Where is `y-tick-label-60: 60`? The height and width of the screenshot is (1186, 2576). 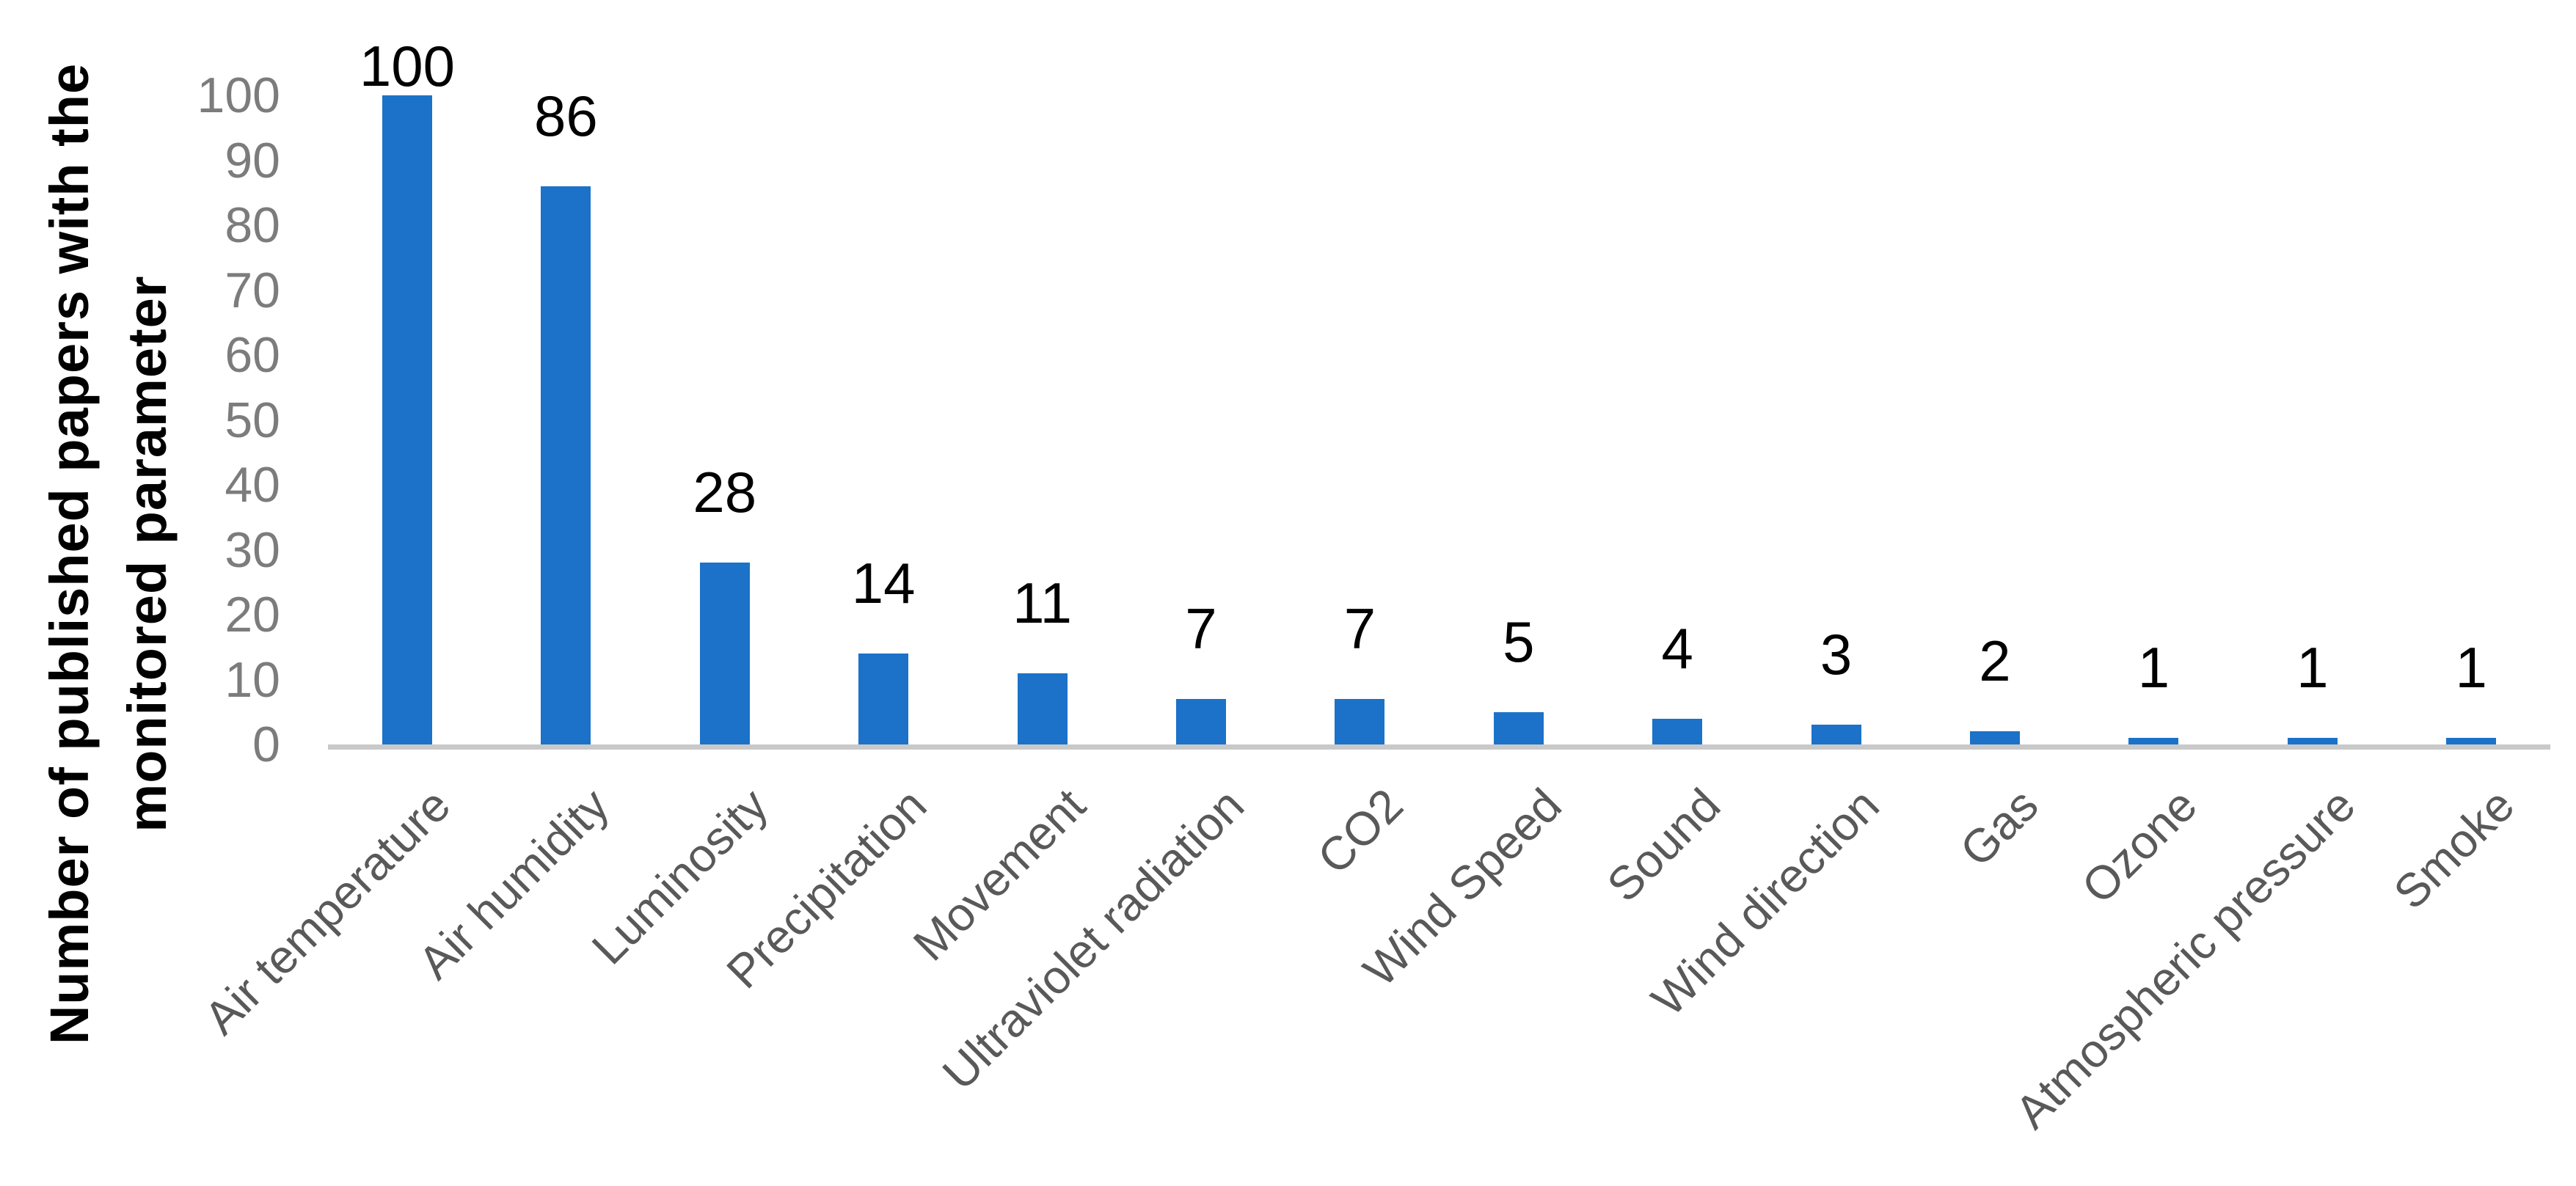 y-tick-label-60: 60 is located at coordinates (252, 355).